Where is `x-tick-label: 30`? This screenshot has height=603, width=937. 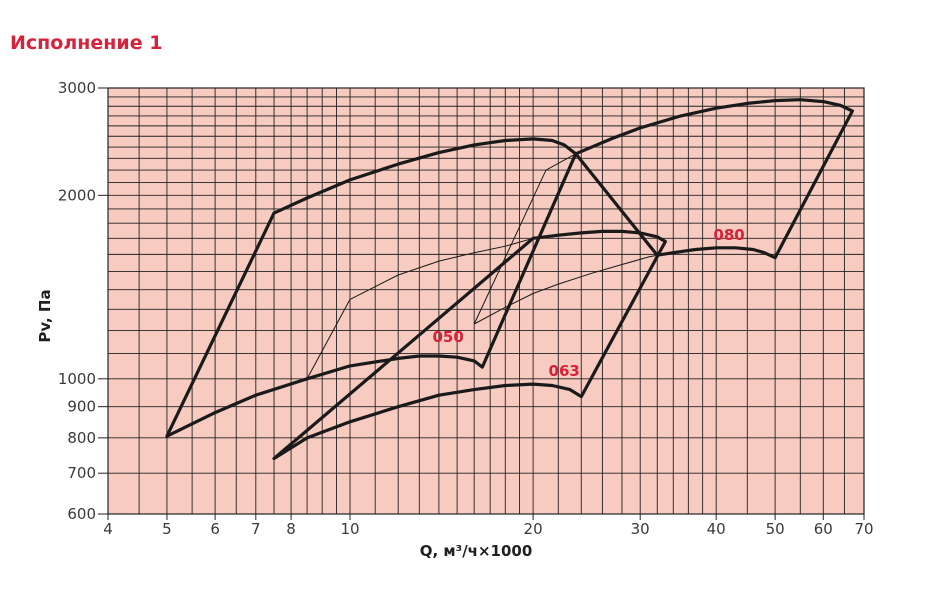
x-tick-label: 30 is located at coordinates (640, 529).